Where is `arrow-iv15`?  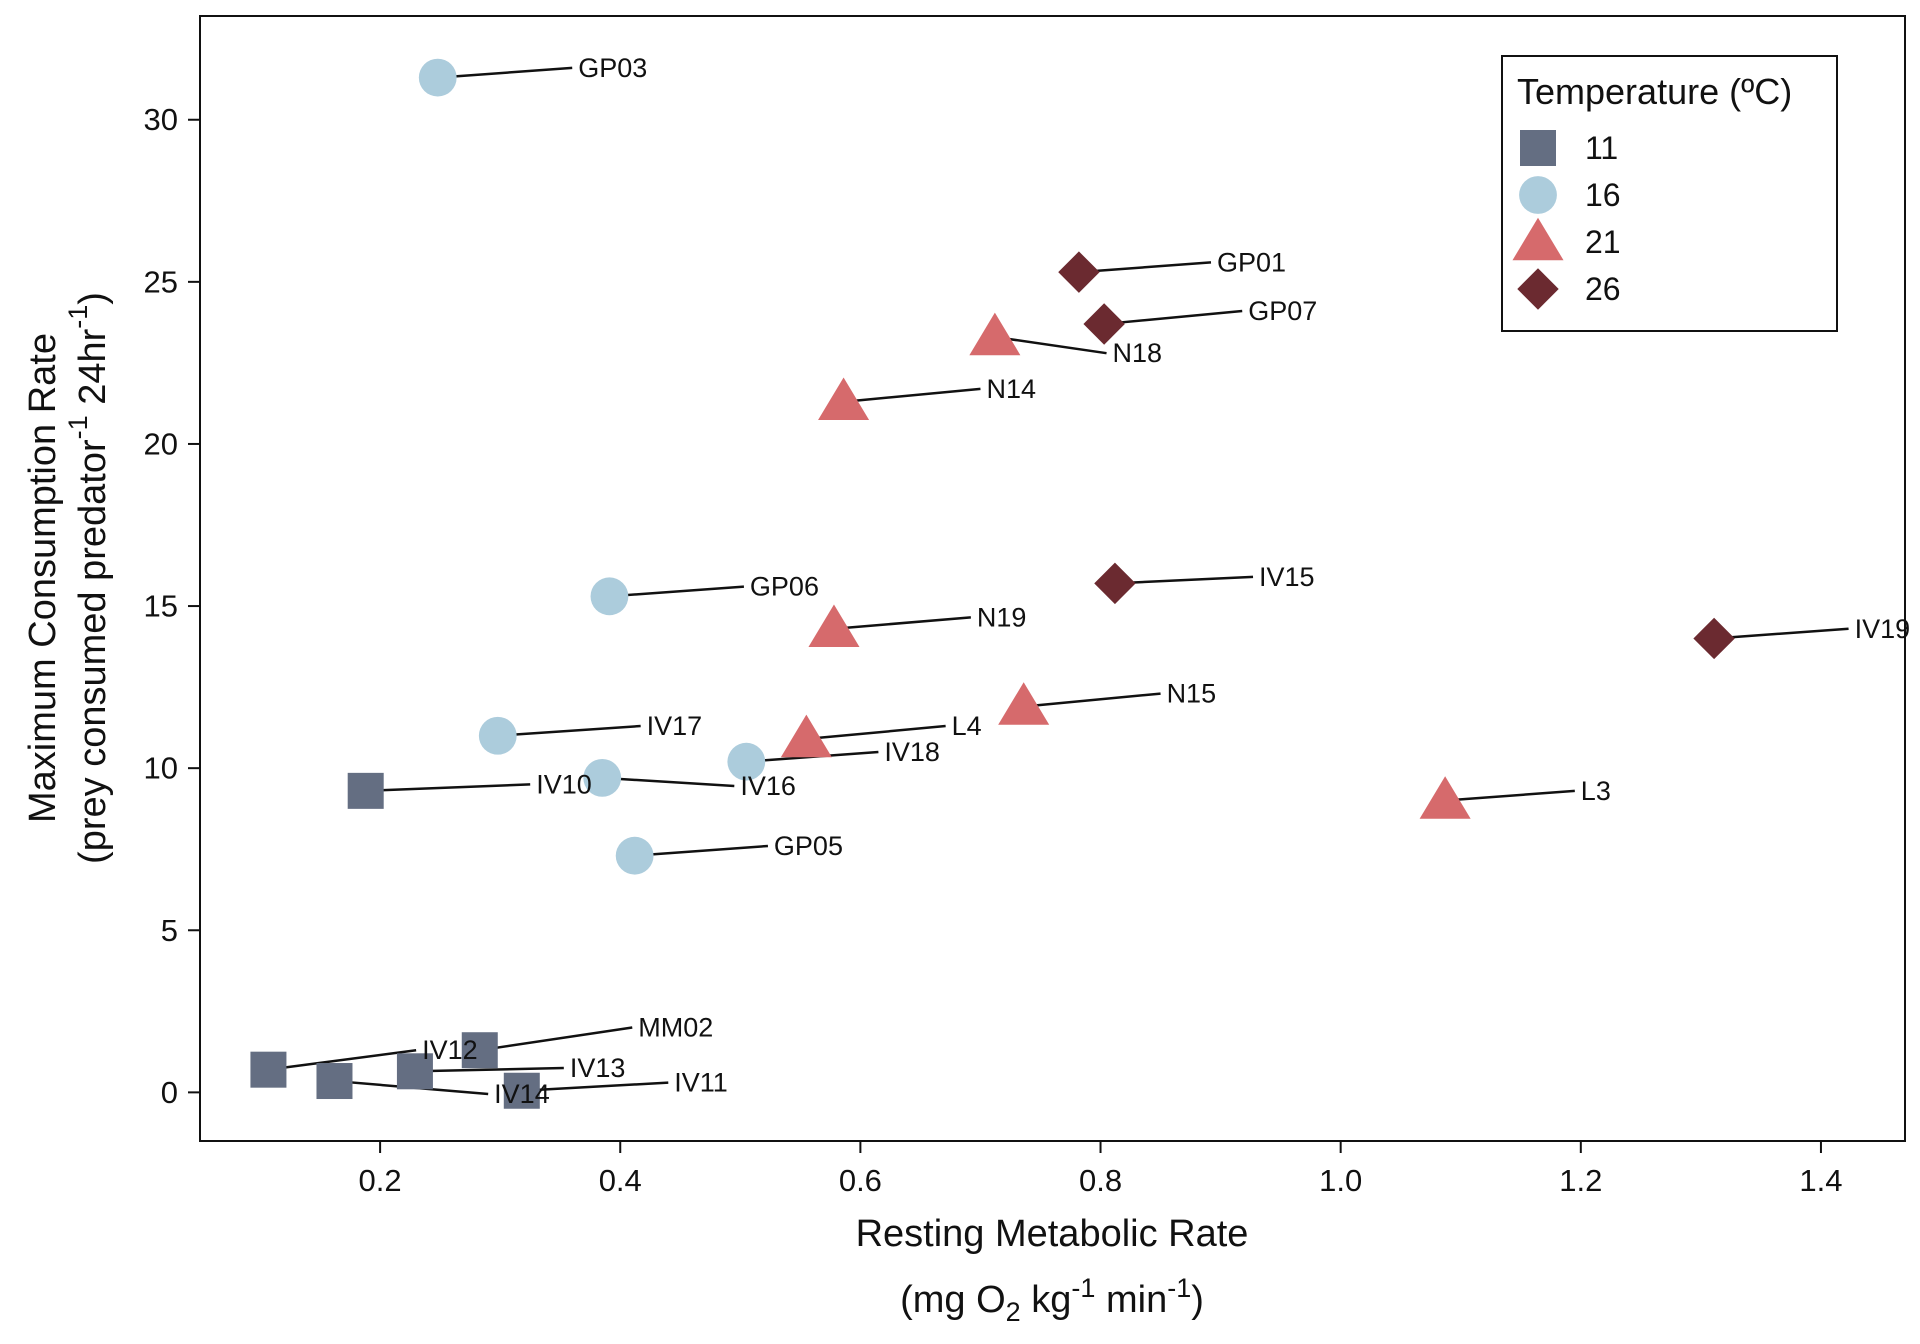 arrow-iv15 is located at coordinates (1185, 579).